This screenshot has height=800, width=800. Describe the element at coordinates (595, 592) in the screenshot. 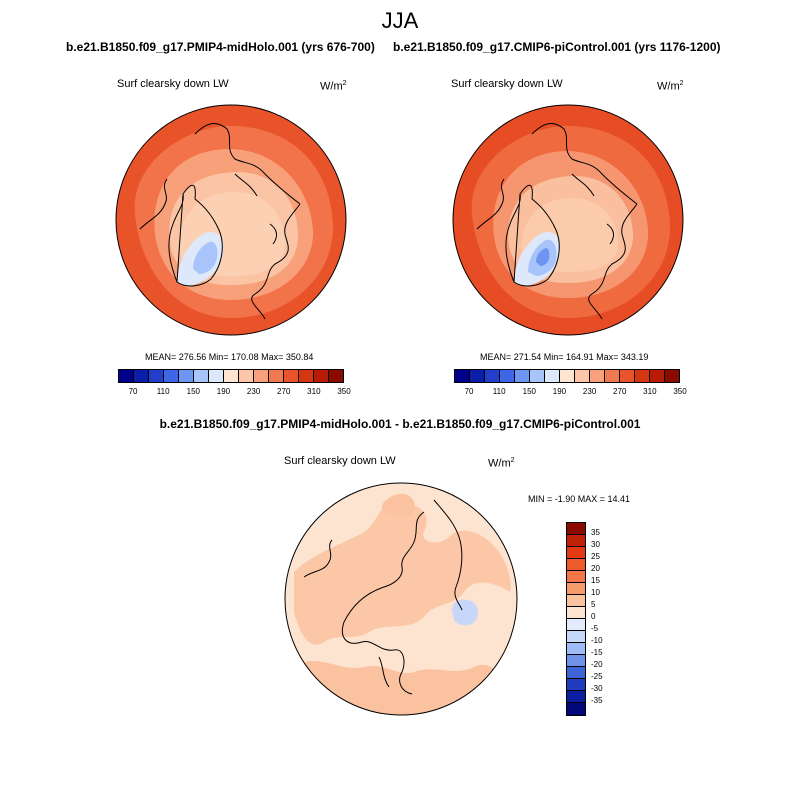

I see `colorbar-tick-label: 10` at that location.